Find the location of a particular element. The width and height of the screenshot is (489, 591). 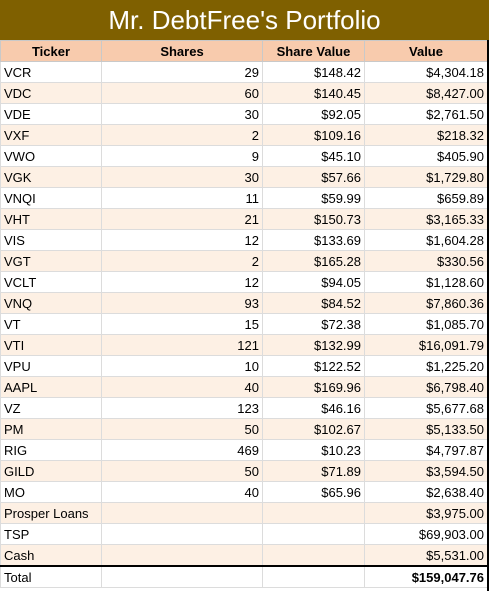

value-cell: $5,677.68 is located at coordinates (426, 408).